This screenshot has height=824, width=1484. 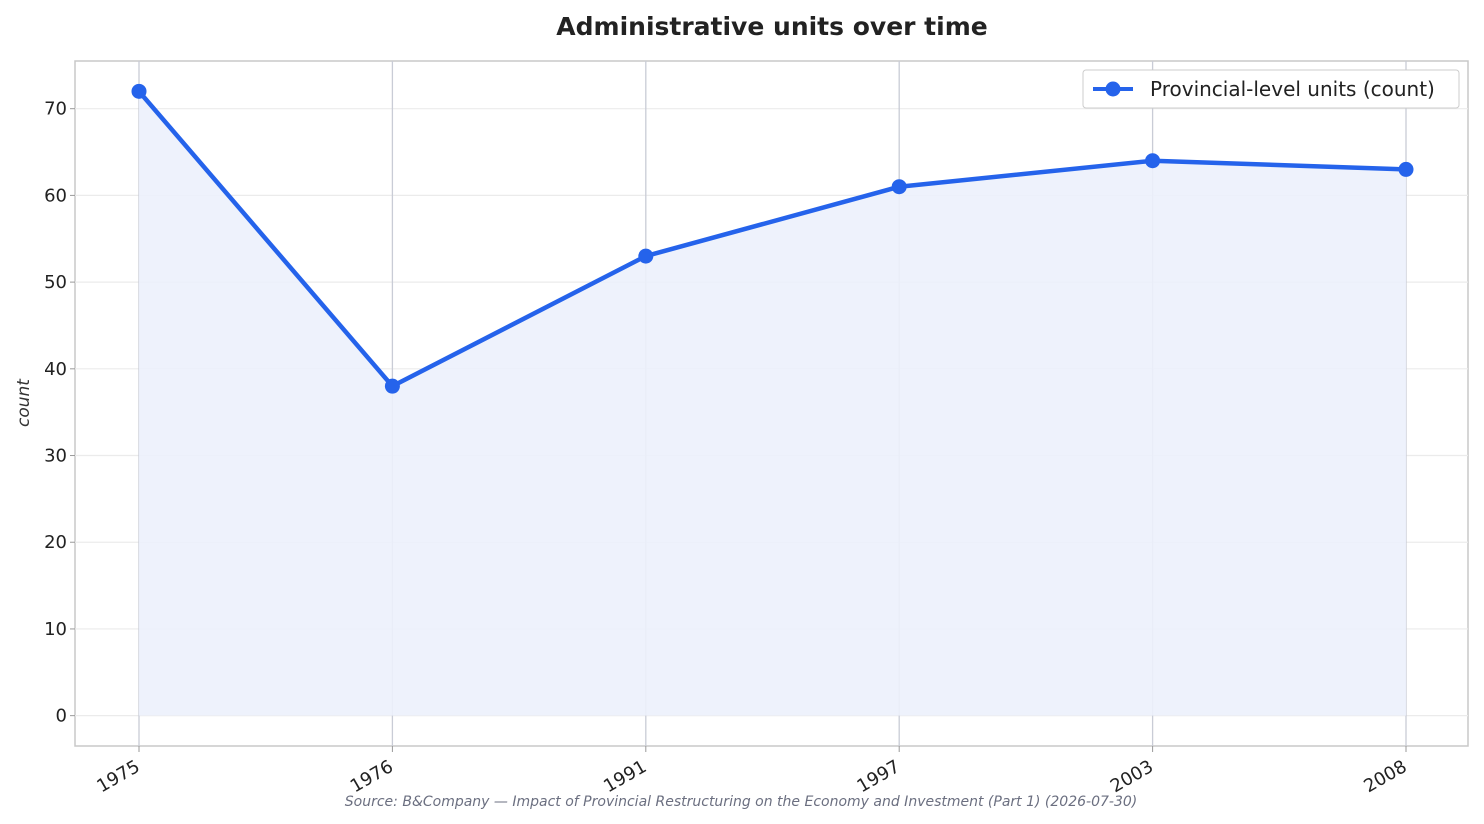 I want to click on legend-box, so click(x=1271, y=89).